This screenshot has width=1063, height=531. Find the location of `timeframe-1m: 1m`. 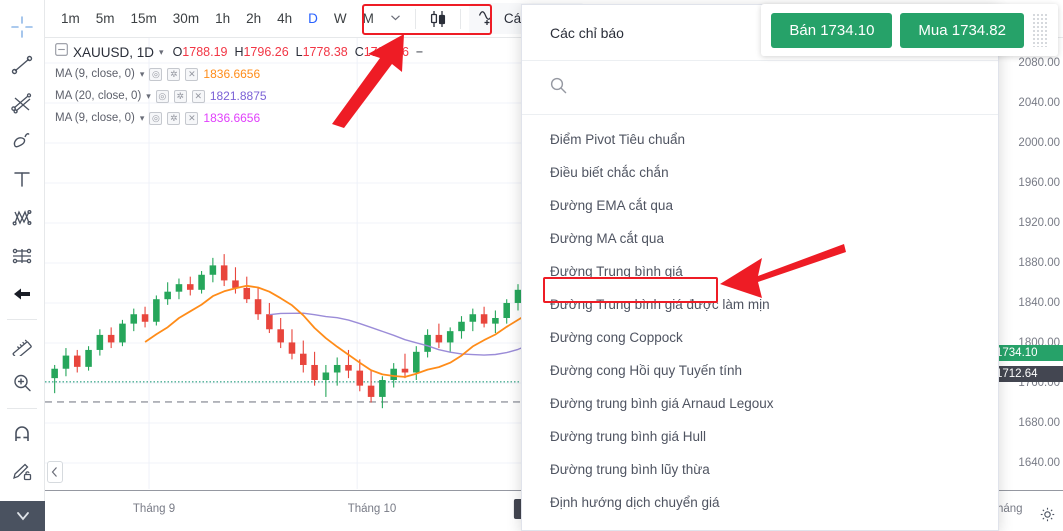

timeframe-1m: 1m is located at coordinates (70, 18).